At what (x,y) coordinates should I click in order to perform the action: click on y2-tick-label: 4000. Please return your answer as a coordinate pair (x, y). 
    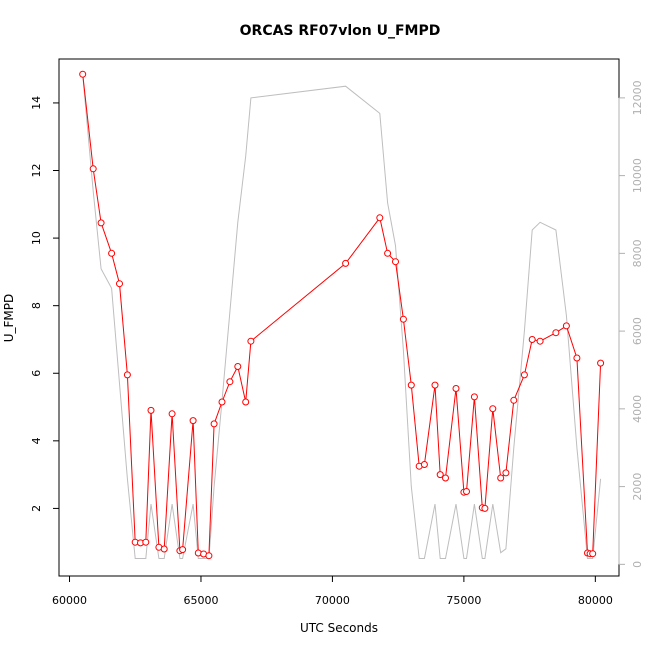
    Looking at the image, I should click on (637, 409).